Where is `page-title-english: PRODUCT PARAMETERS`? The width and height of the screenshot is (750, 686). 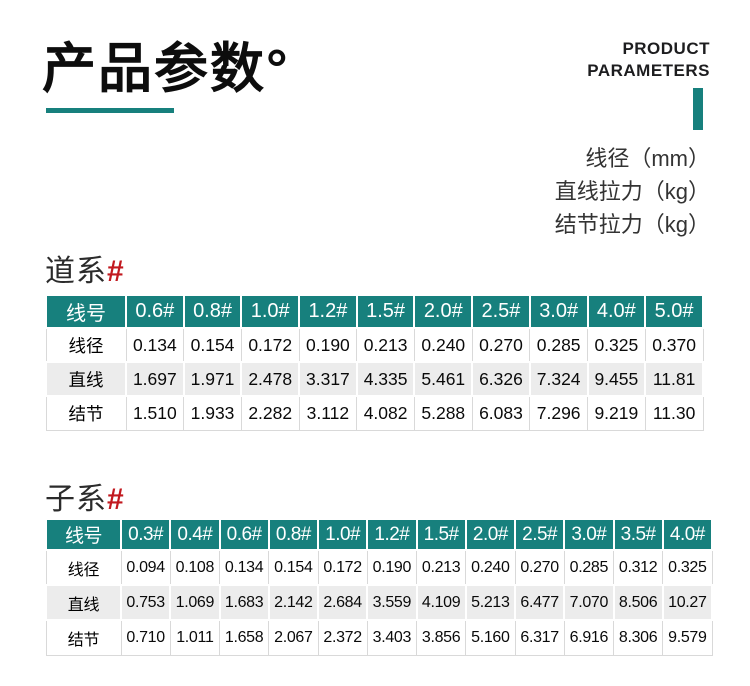 page-title-english: PRODUCT PARAMETERS is located at coordinates (648, 60).